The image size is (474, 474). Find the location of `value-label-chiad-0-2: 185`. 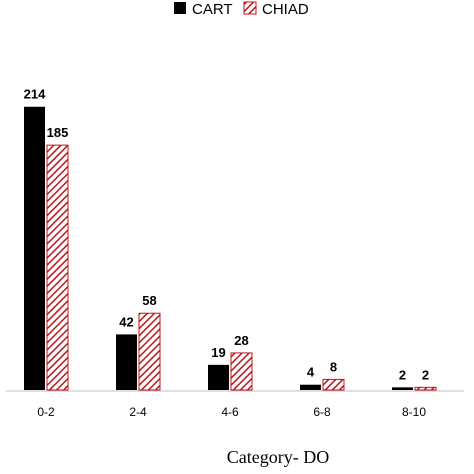

value-label-chiad-0-2: 185 is located at coordinates (58, 132).